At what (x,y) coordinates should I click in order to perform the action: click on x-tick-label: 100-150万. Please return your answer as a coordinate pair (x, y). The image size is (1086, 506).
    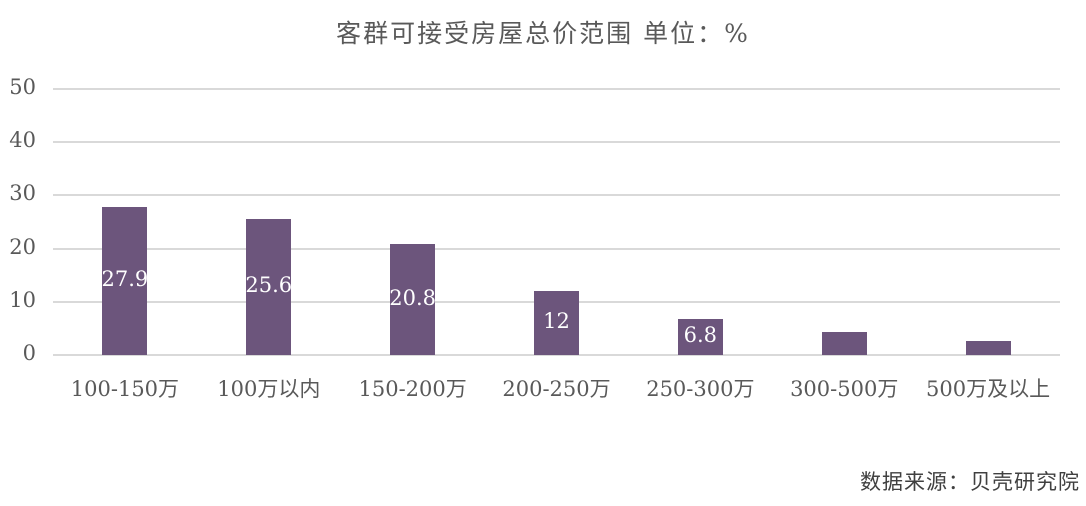
    Looking at the image, I should click on (125, 389).